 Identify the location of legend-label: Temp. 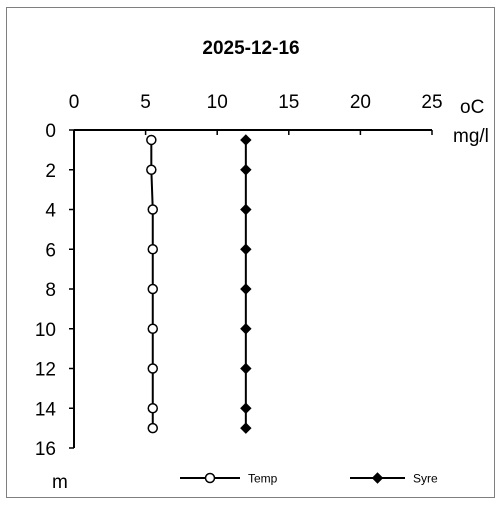
(263, 479).